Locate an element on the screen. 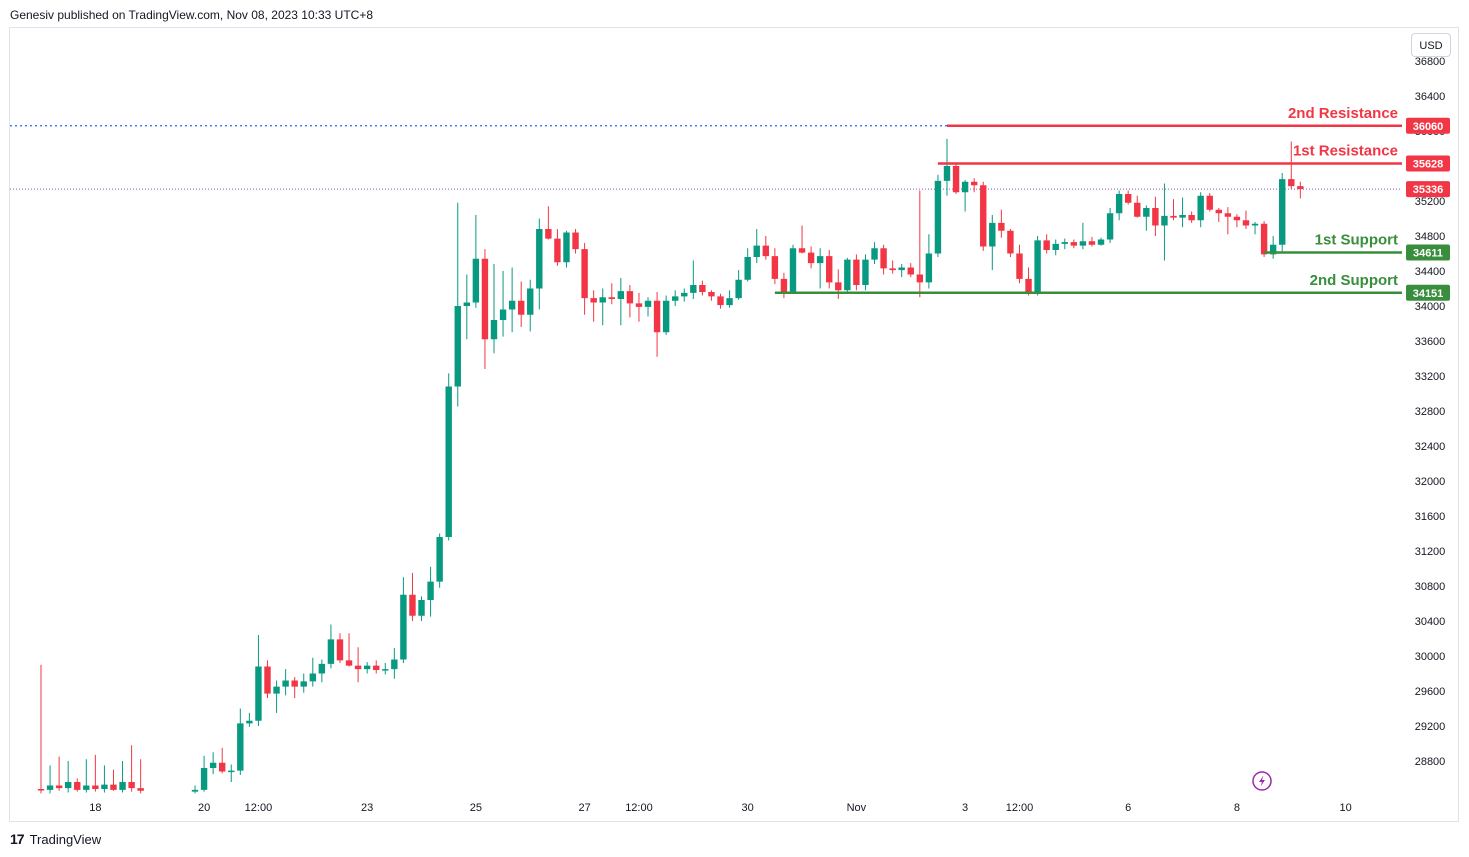 The image size is (1469, 857). time-tick-label: 3 is located at coordinates (965, 808).